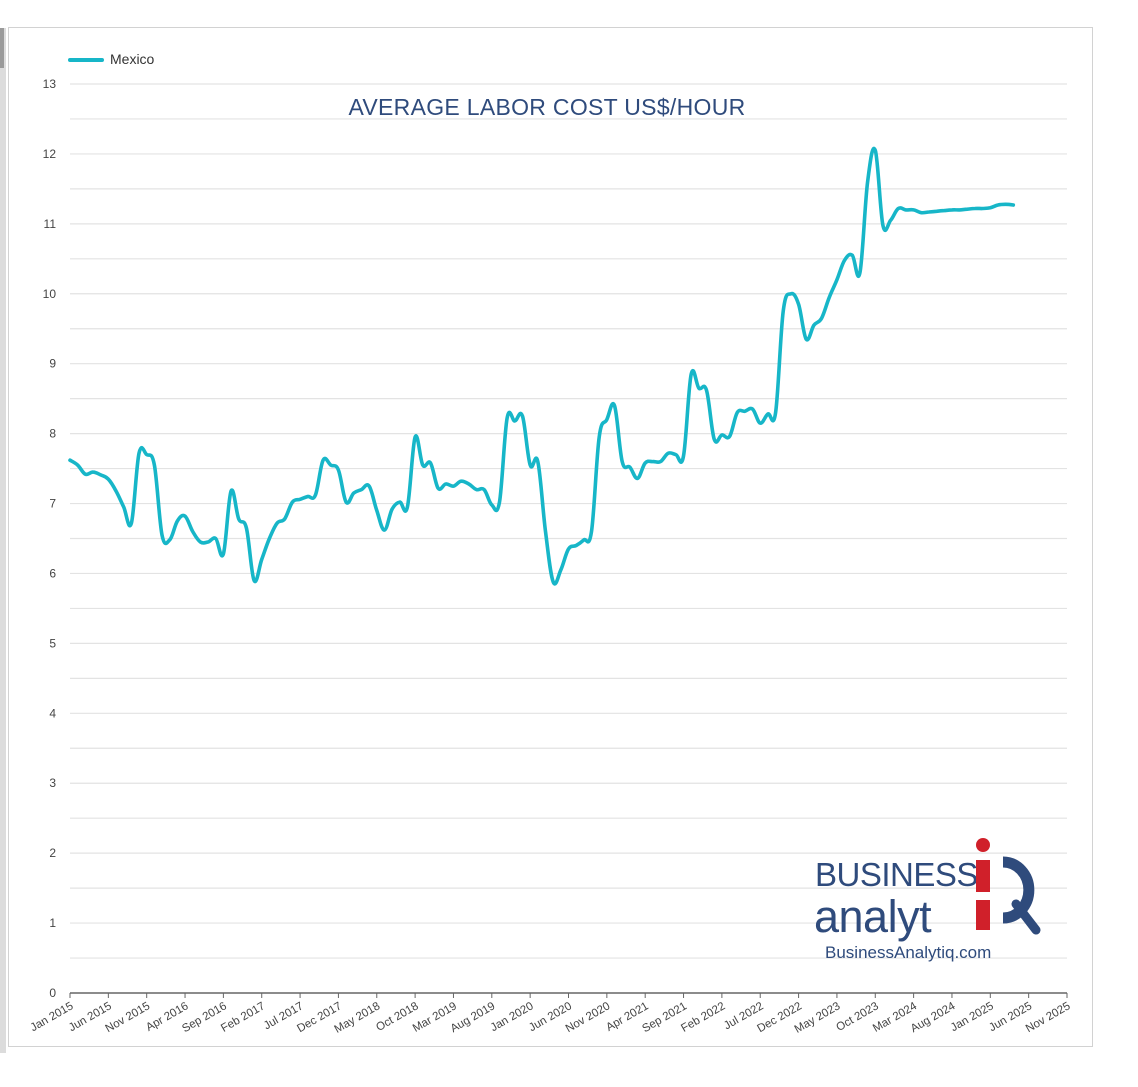 This screenshot has width=1138, height=1087. I want to click on x-tick-label: Jan 2015, so click(52, 1017).